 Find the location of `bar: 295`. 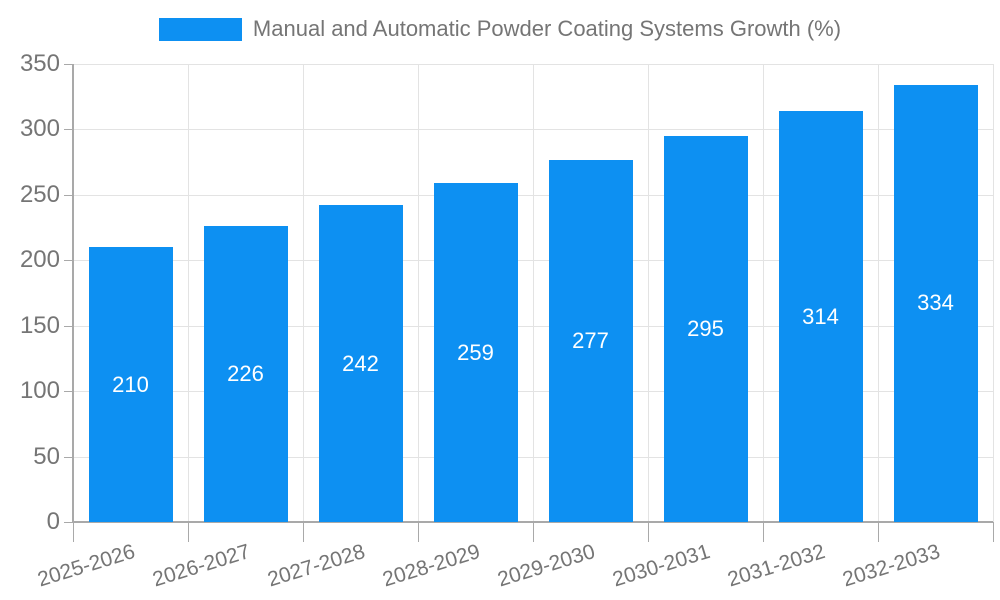

bar: 295 is located at coordinates (705, 328).